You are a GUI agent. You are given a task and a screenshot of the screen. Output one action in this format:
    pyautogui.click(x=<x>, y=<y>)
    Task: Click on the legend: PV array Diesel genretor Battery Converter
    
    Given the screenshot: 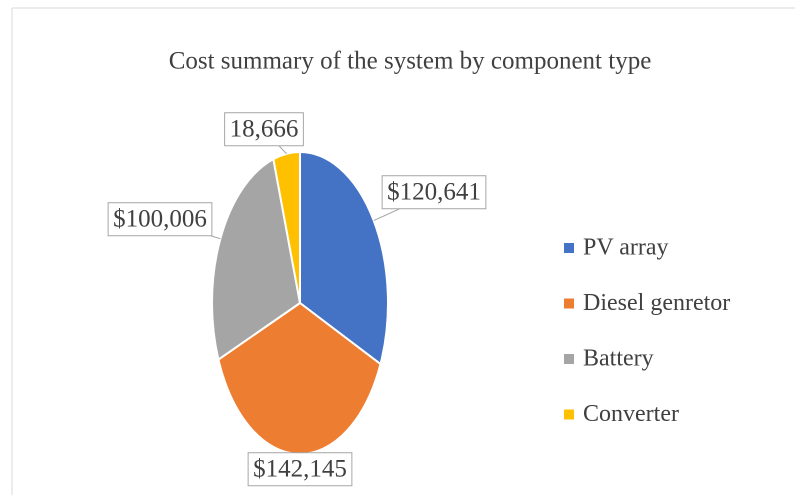 What is the action you would take?
    pyautogui.click(x=647, y=331)
    